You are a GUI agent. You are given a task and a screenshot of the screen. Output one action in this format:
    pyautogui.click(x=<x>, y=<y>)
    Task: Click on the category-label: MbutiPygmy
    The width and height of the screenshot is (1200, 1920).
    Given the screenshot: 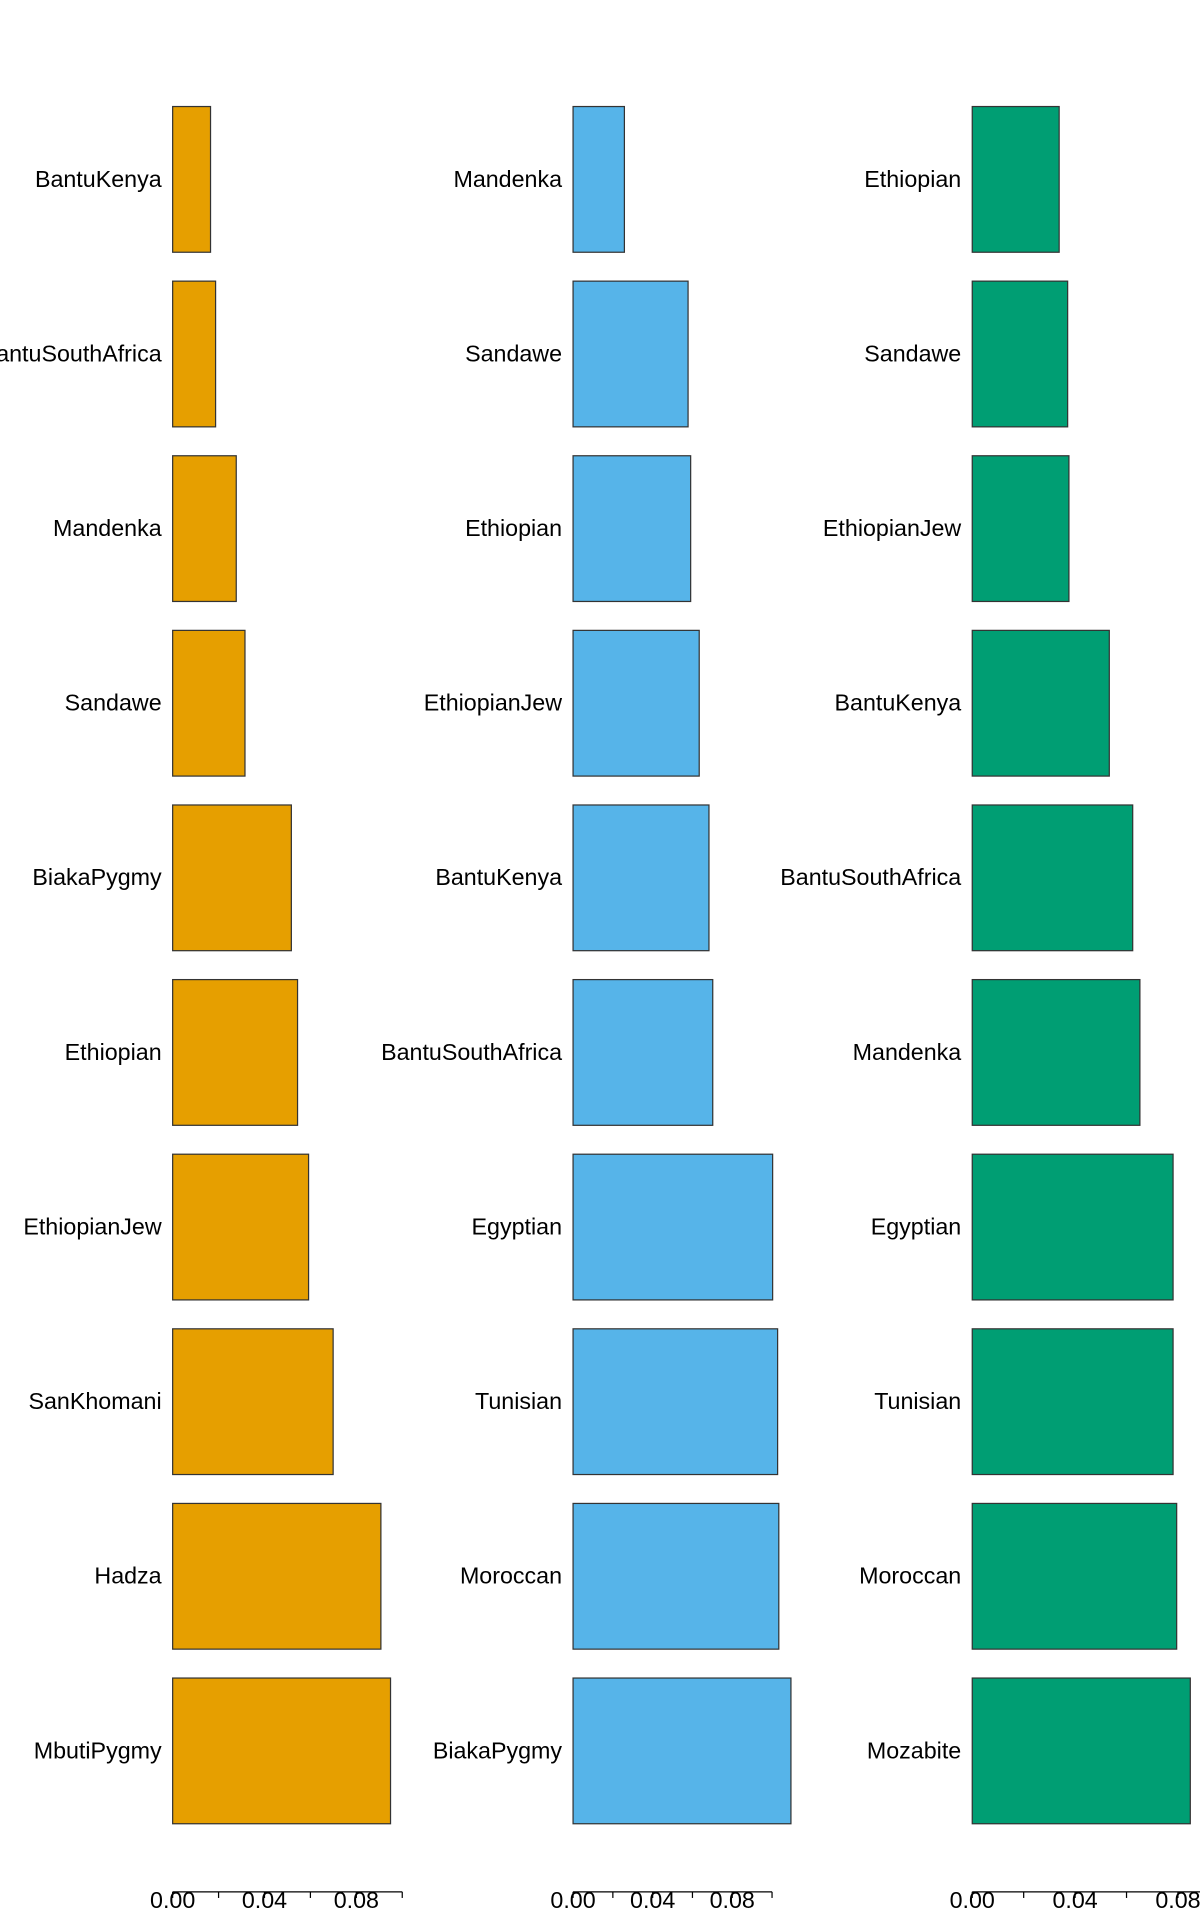 What is the action you would take?
    pyautogui.click(x=98, y=1750)
    